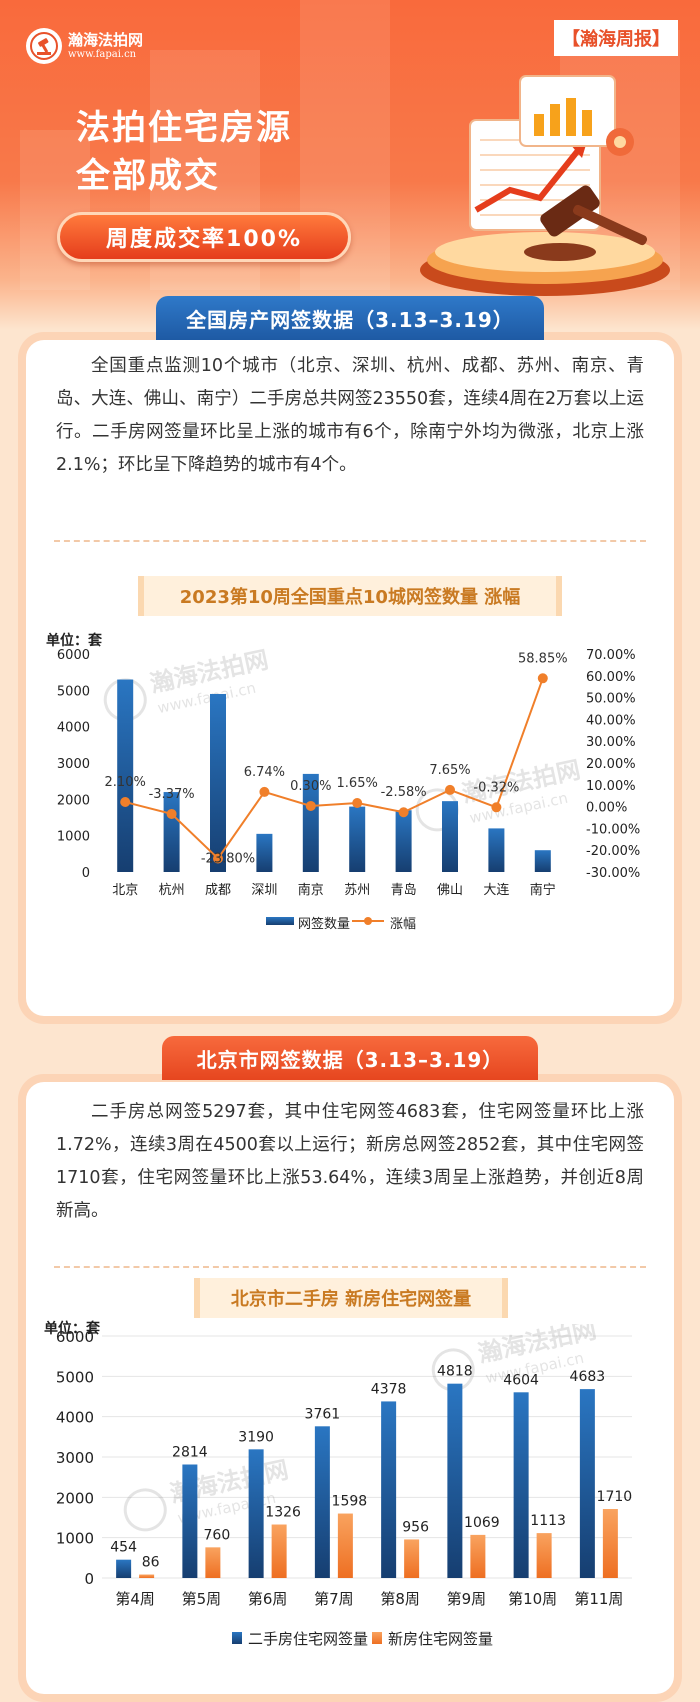 The image size is (700, 1702). I want to click on bar-北京, so click(125, 775).